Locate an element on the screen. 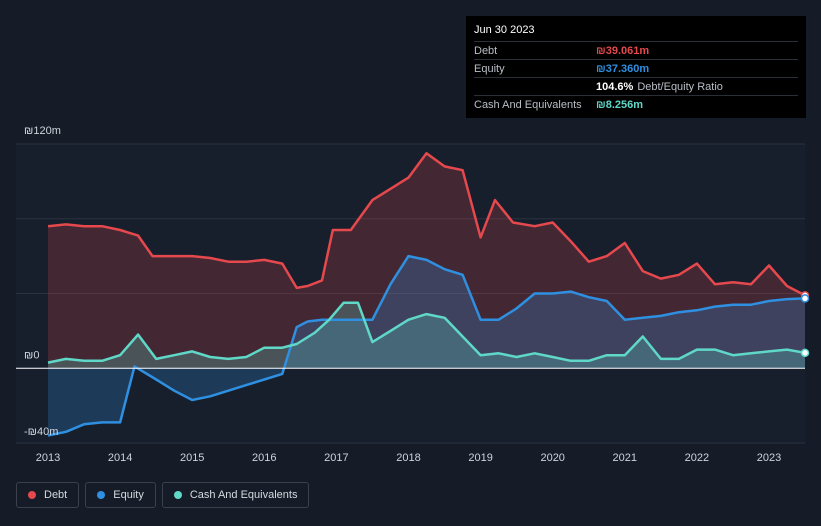 The image size is (821, 526). legend-debt-label: Debt is located at coordinates (56, 495).